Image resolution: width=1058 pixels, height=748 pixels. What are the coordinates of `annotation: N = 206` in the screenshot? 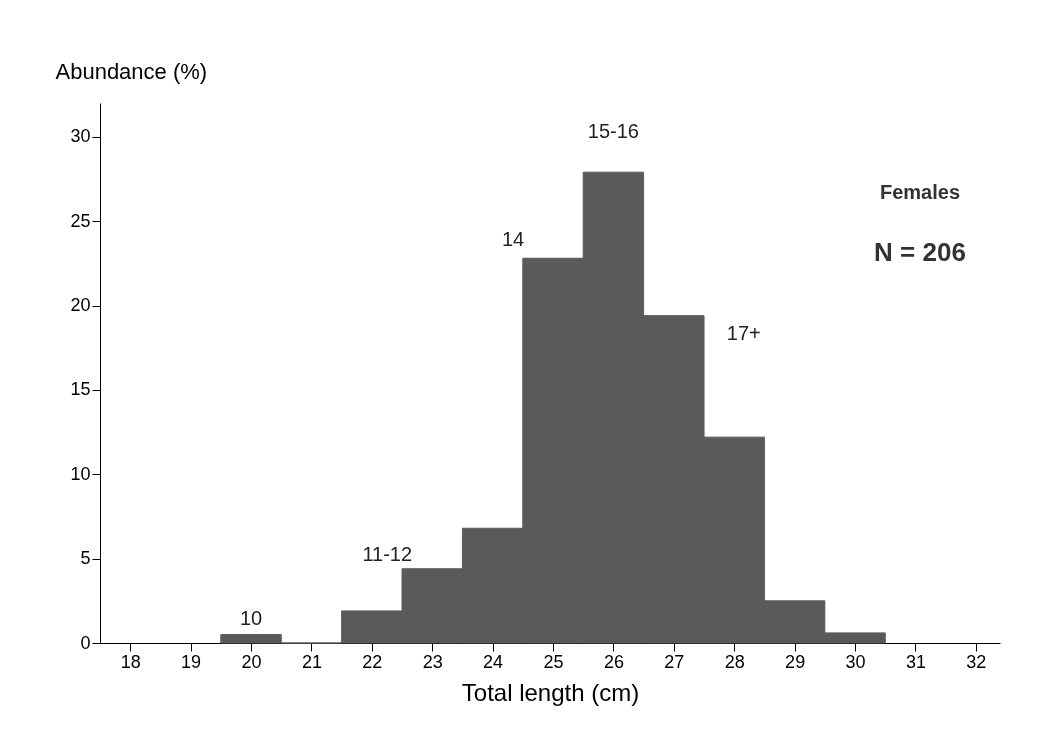 It's located at (920, 252).